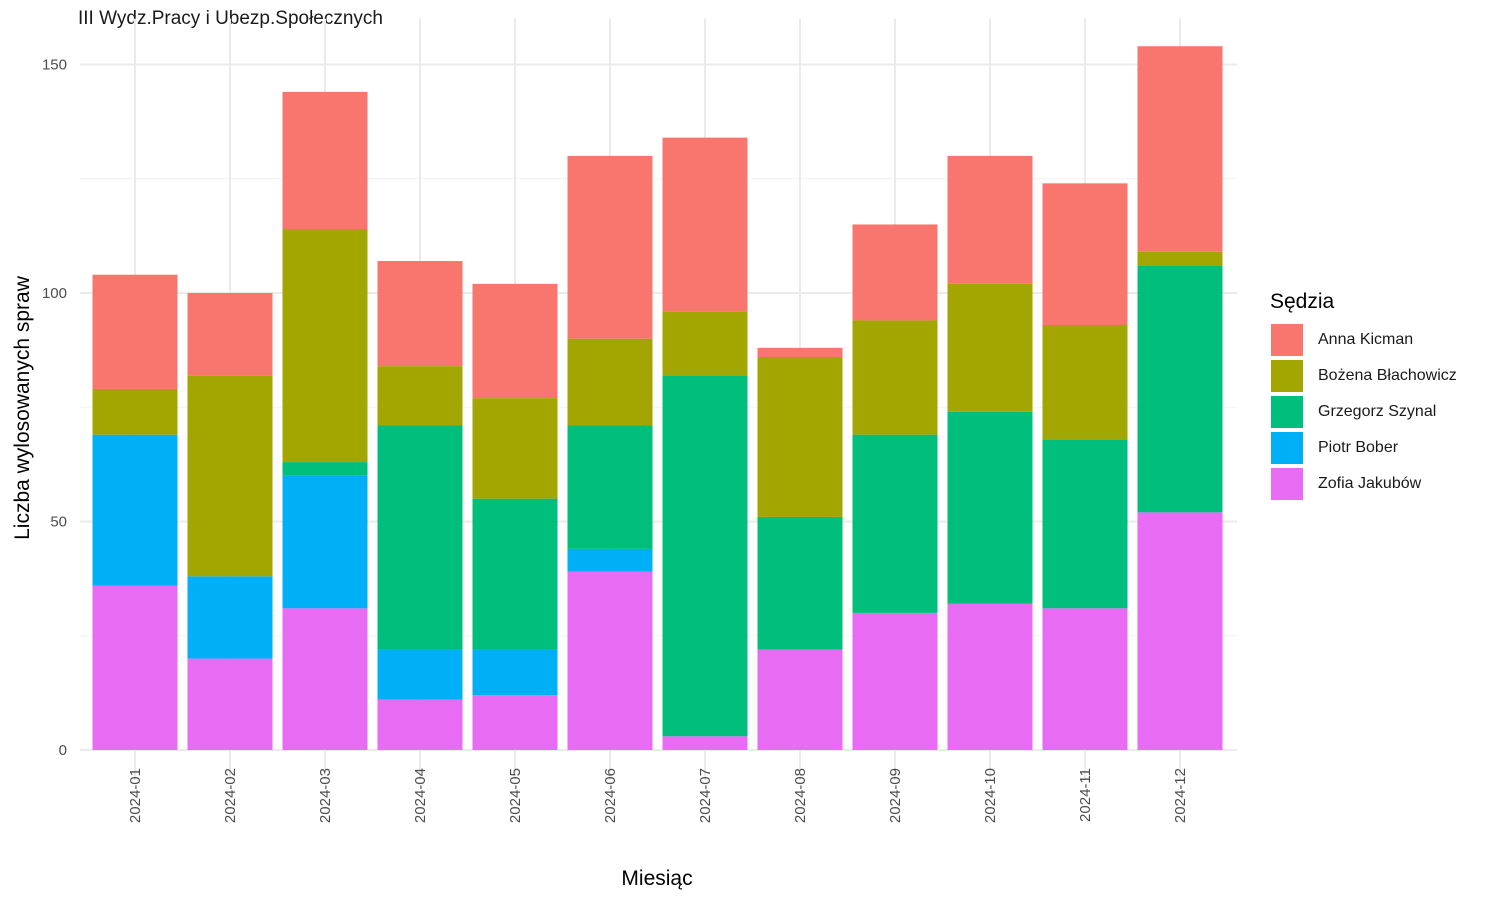 The image size is (1500, 900). Describe the element at coordinates (54, 408) in the screenshot. I see `y-tick-labels: 0 50 100 150` at that location.